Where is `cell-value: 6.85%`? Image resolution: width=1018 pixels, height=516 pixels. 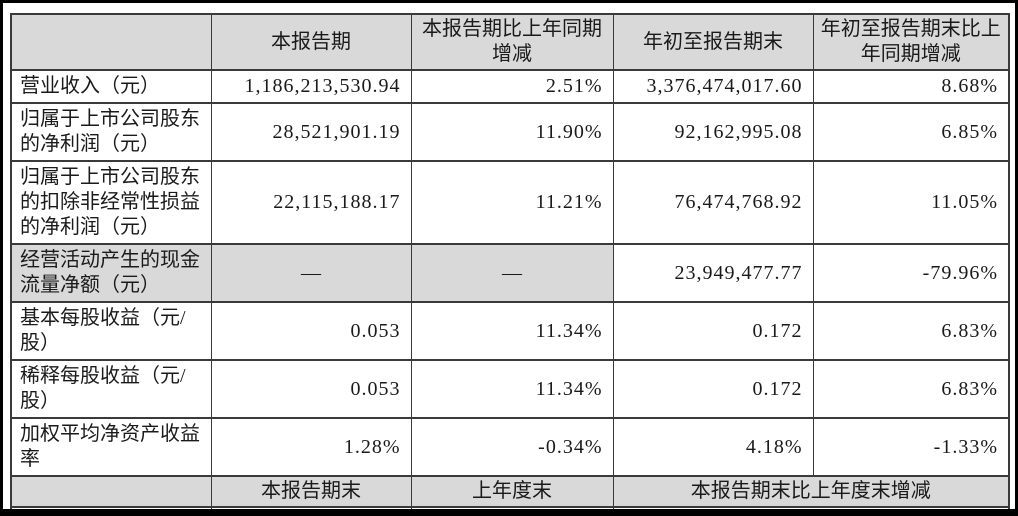
cell-value: 6.85% is located at coordinates (911, 132).